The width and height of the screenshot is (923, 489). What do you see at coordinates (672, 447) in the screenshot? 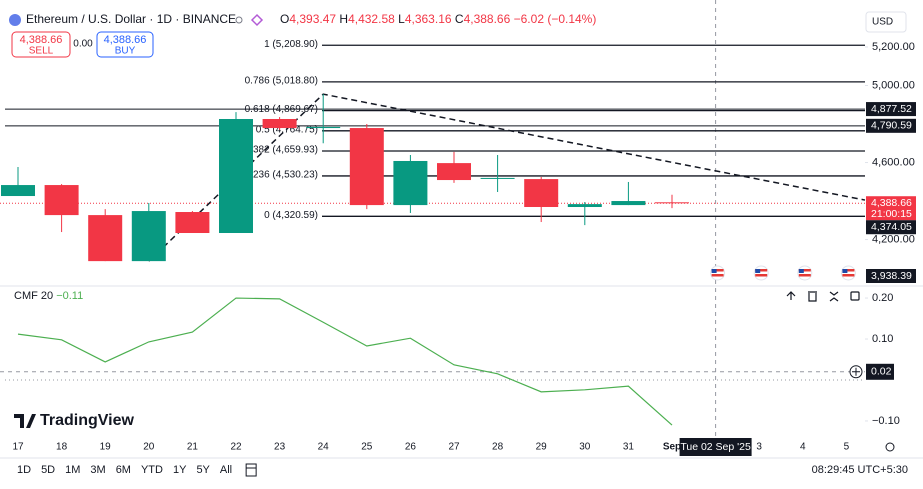
I see `x-tick-label: Sep` at bounding box center [672, 447].